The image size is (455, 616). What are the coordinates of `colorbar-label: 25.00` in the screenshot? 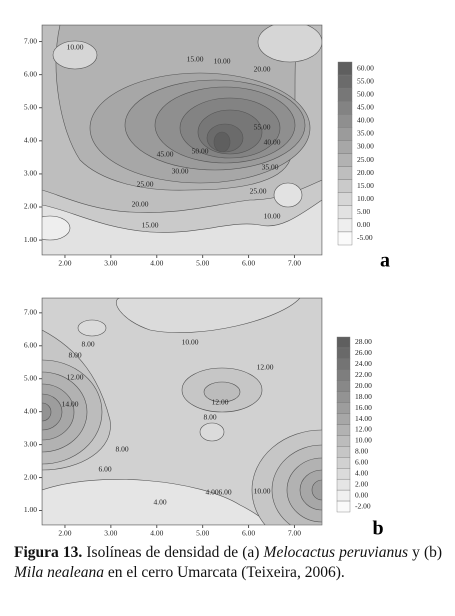 It's located at (365, 159).